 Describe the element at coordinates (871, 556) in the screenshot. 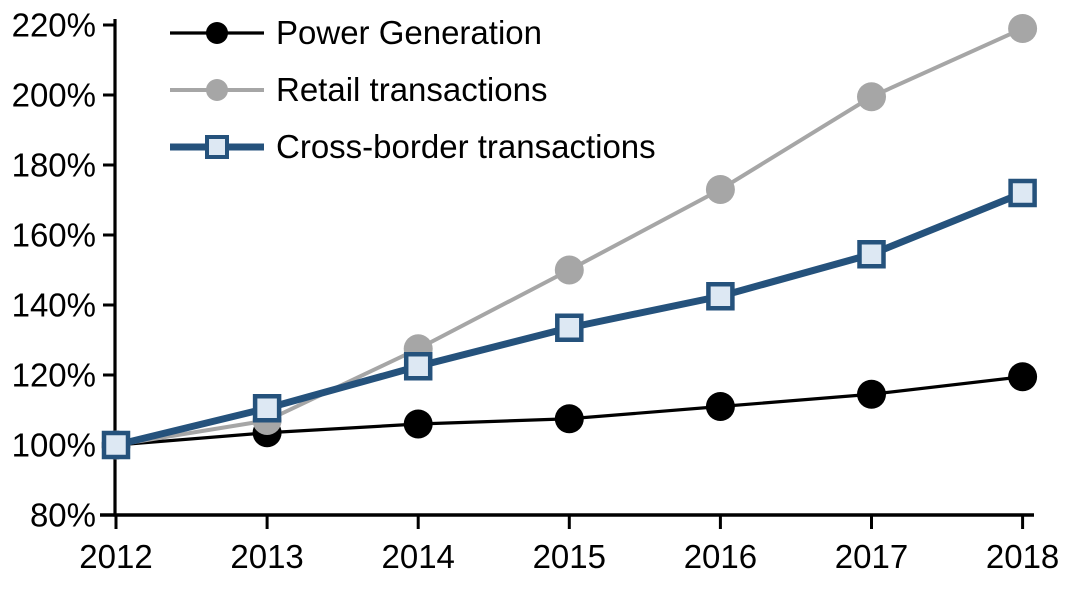

I see `x-tick-label: 2017` at that location.